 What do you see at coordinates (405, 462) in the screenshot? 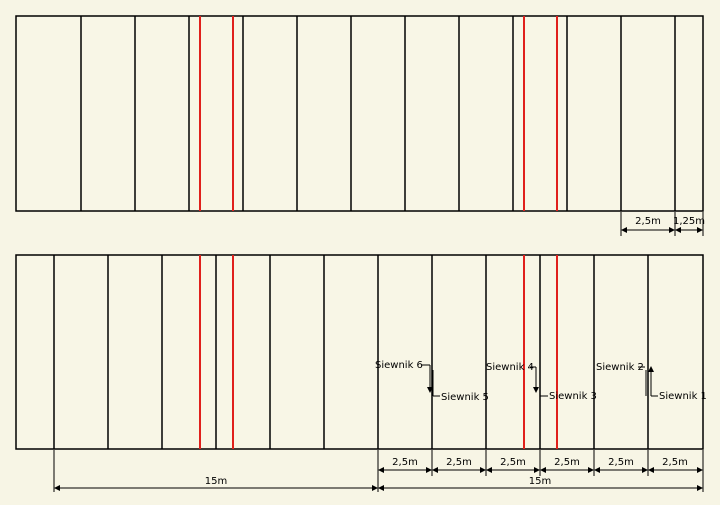
I see `bottom-dim-label-1: 2,5m` at bounding box center [405, 462].